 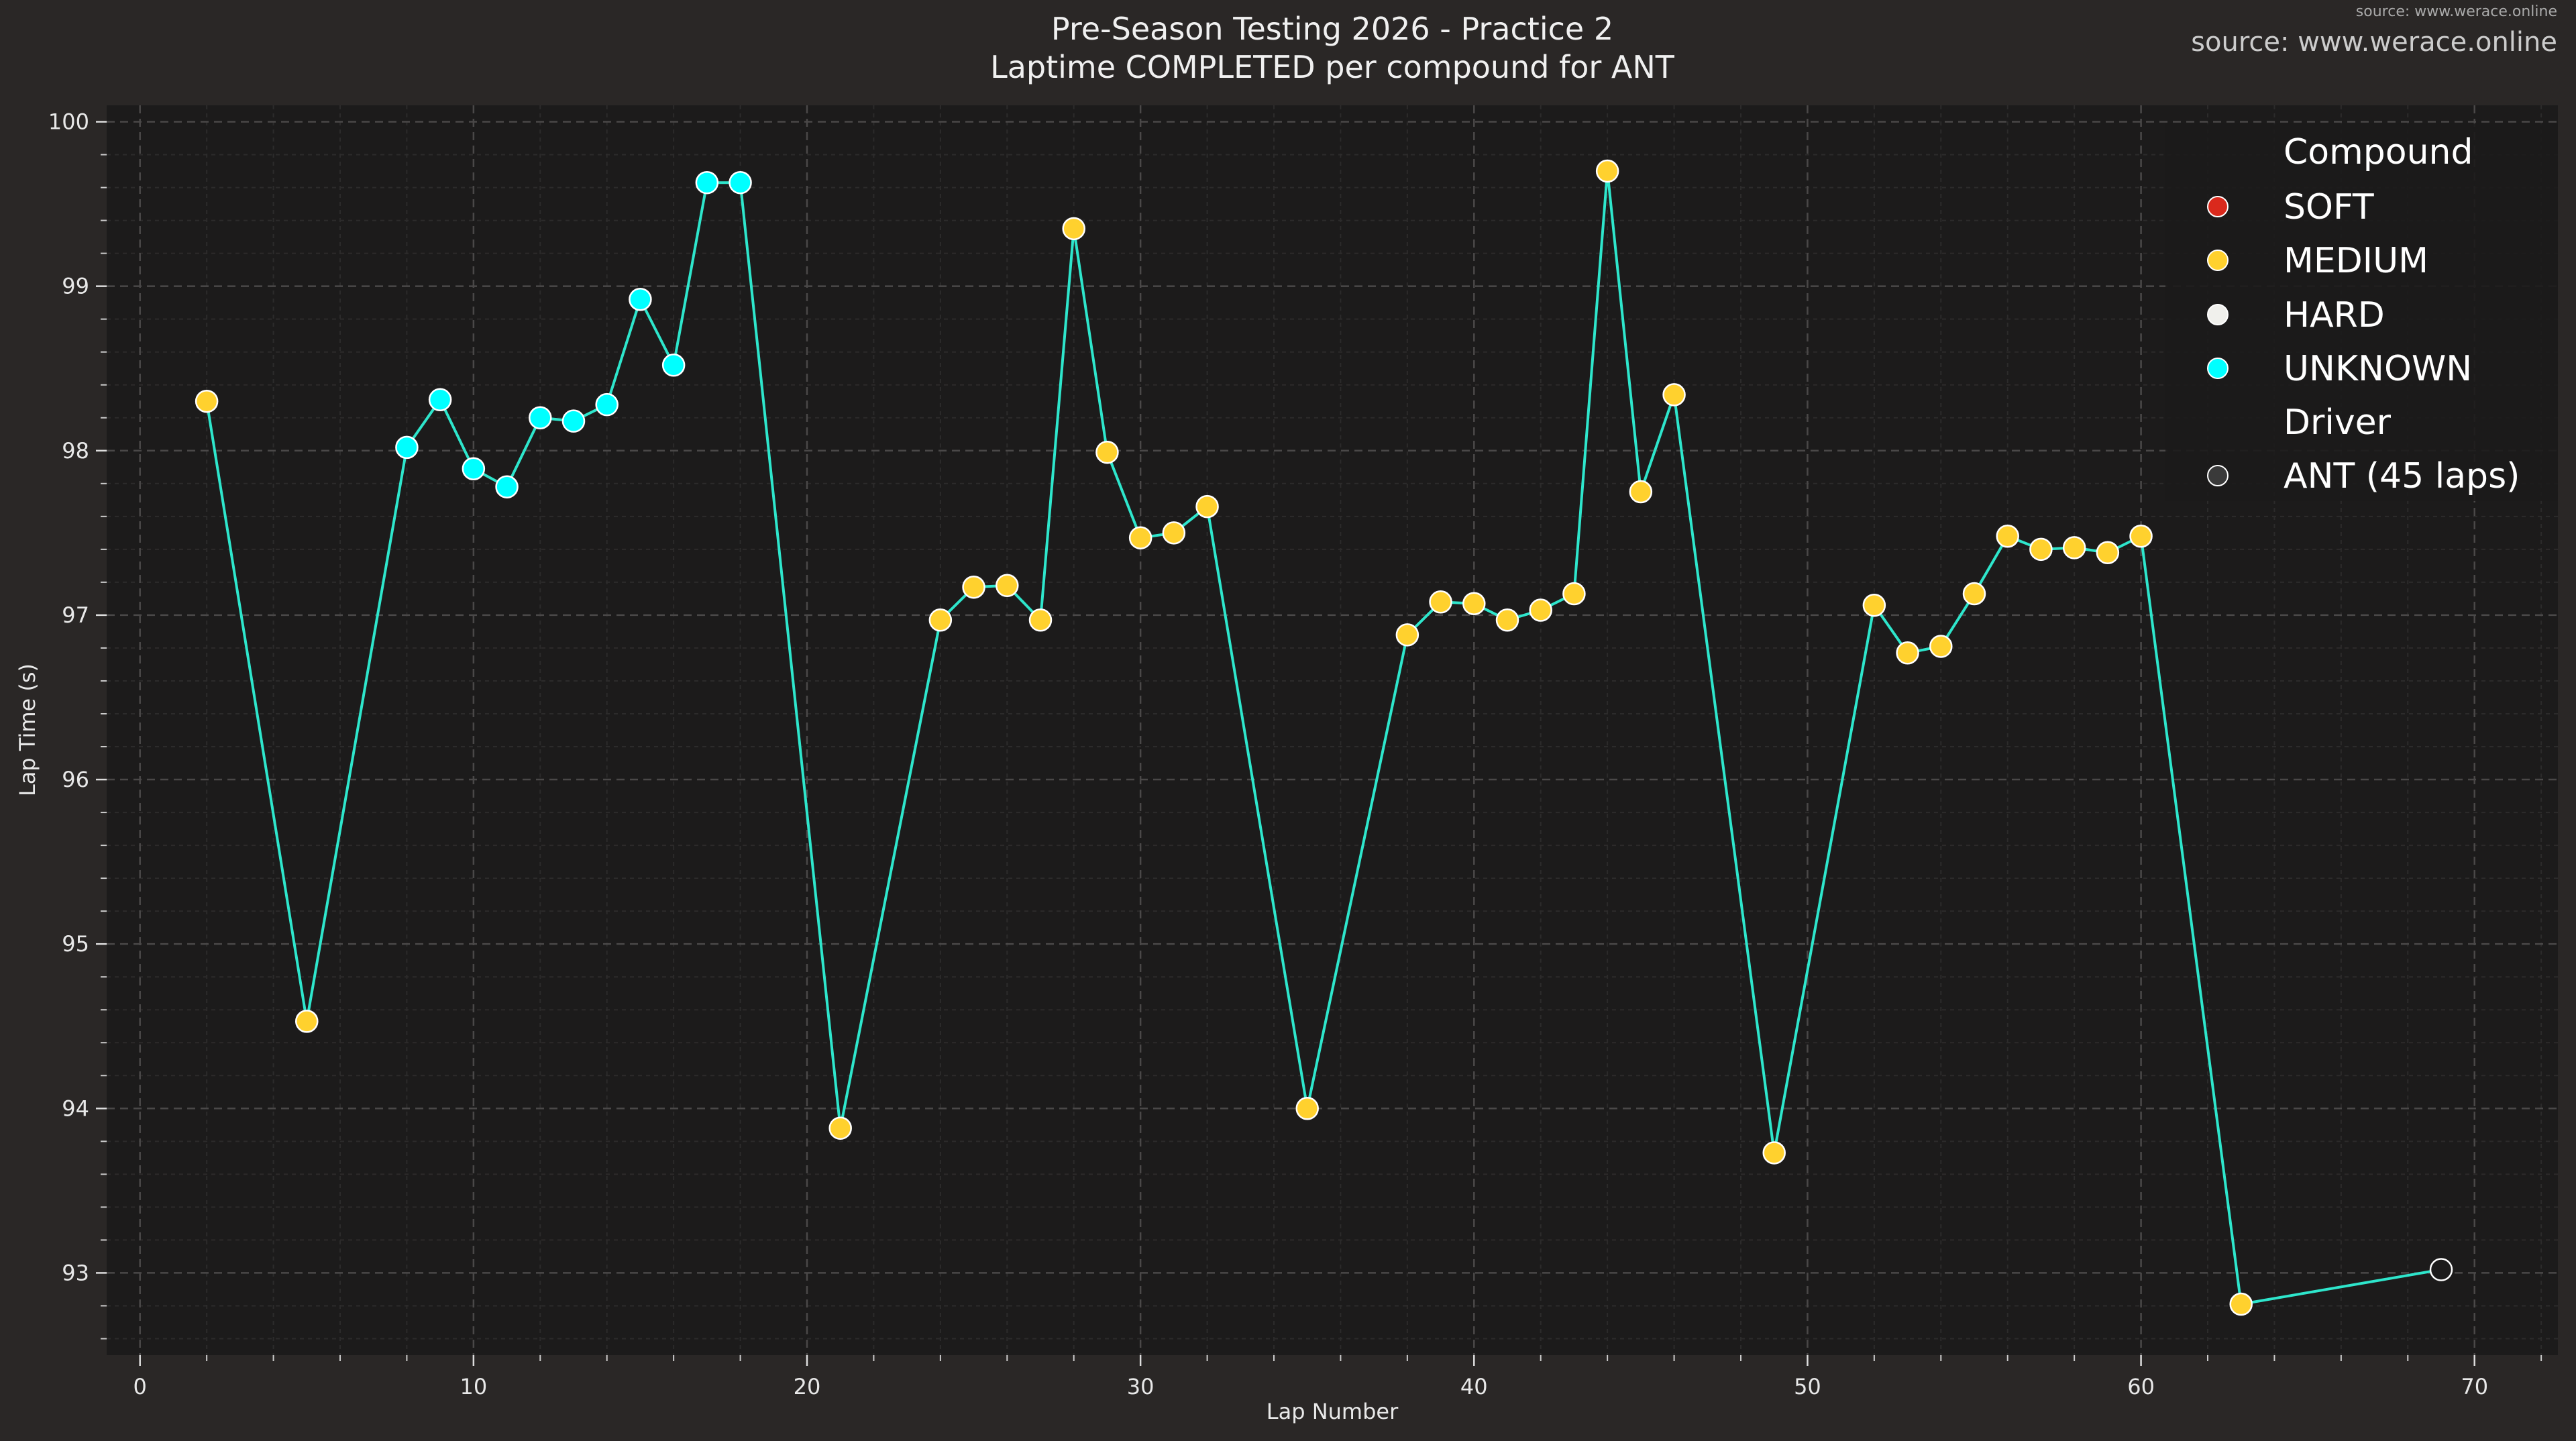 I want to click on legend-medium-marker, so click(x=2218, y=260).